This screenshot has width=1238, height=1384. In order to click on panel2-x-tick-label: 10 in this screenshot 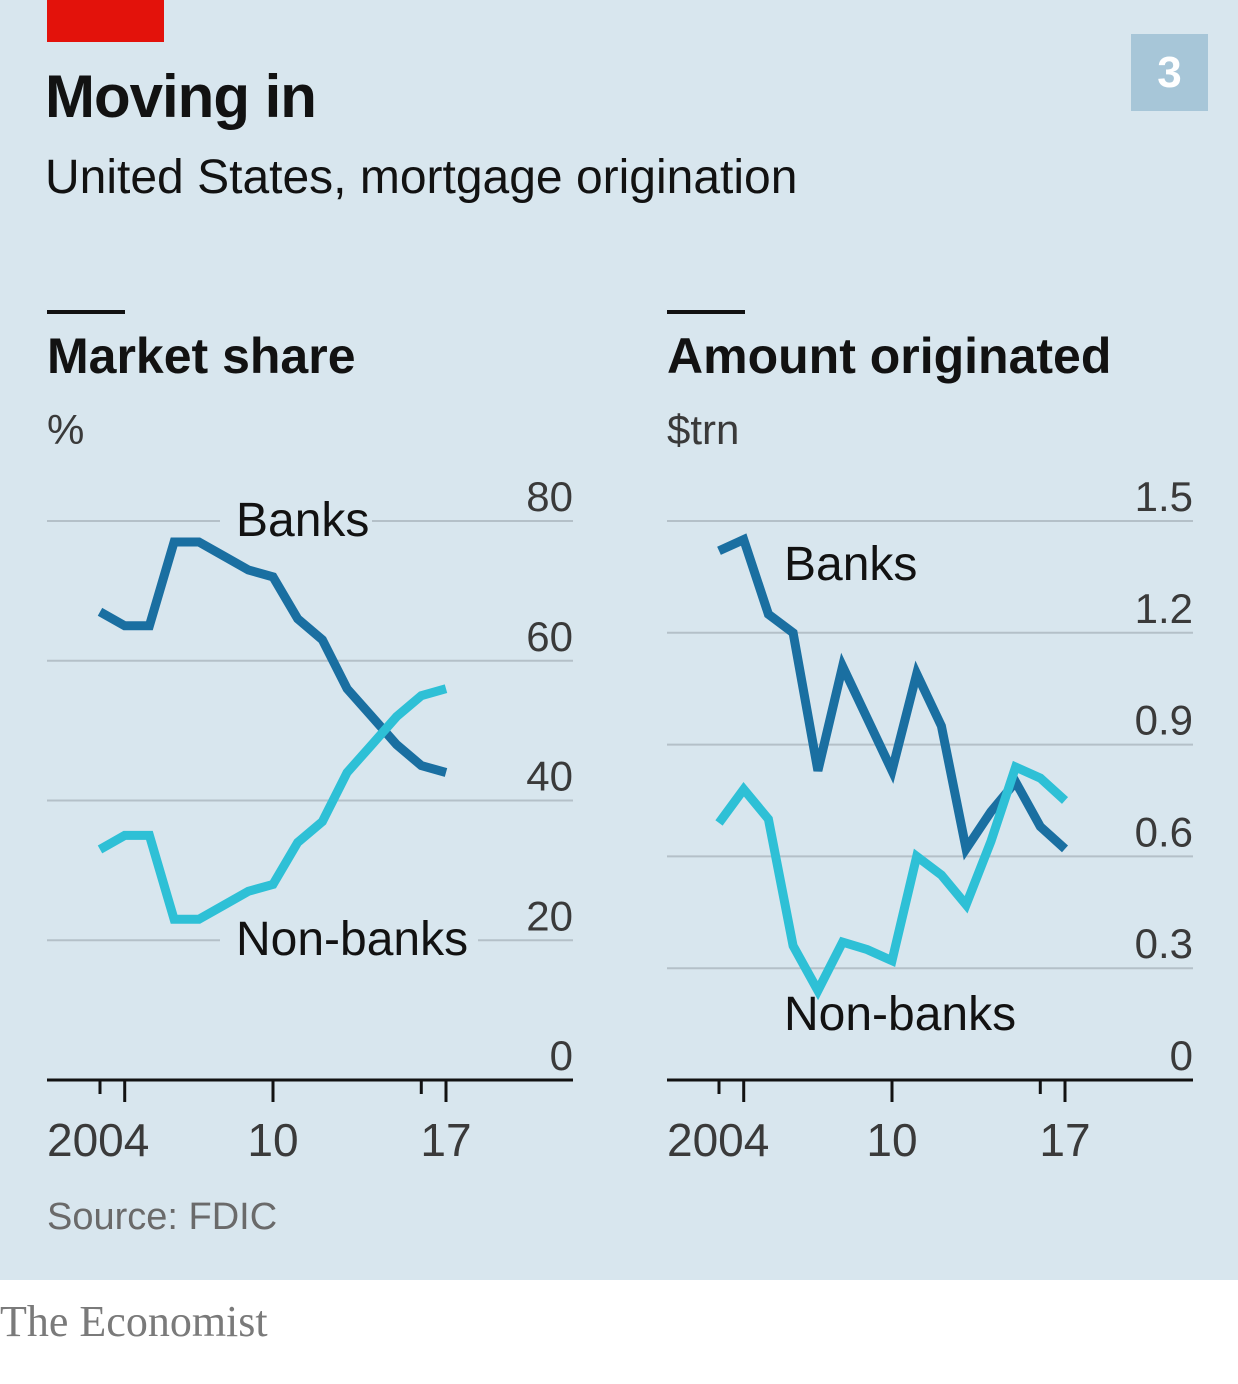, I will do `click(891, 1140)`.